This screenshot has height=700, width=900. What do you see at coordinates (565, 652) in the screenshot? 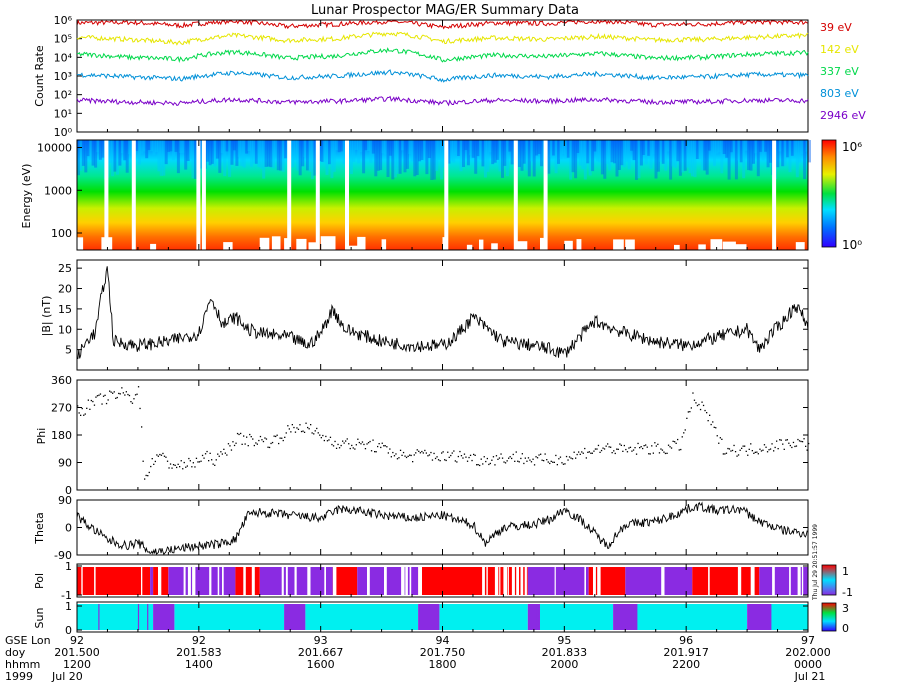
I see `x-doy-label: 201.833` at bounding box center [565, 652].